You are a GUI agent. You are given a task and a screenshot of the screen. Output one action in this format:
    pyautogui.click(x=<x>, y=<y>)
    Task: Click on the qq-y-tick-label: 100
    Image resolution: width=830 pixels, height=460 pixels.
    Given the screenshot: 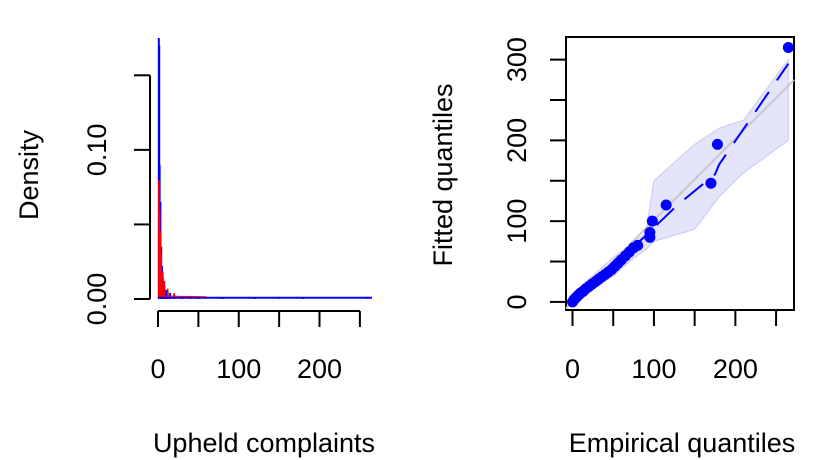 What is the action you would take?
    pyautogui.click(x=517, y=221)
    